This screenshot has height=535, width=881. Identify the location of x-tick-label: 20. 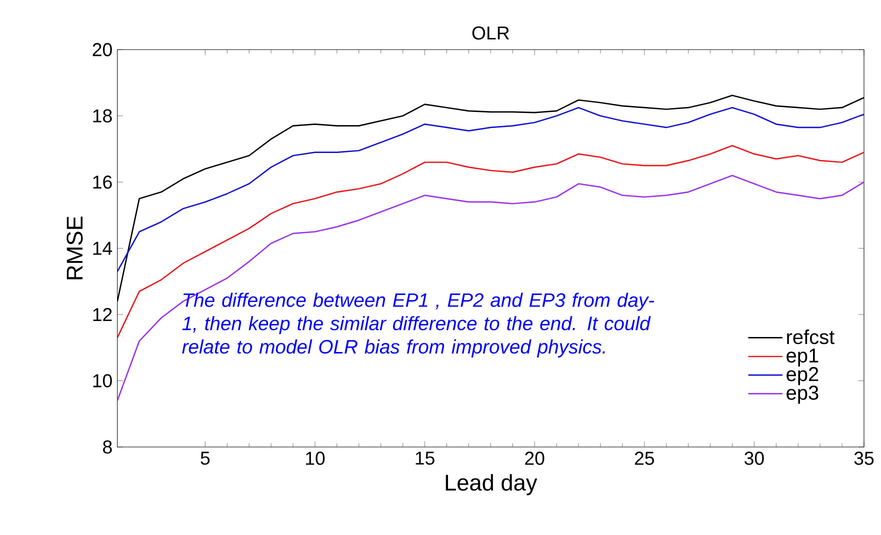
(534, 458).